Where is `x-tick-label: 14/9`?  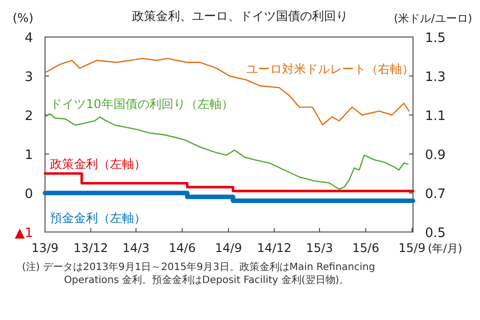
x-tick-label: 14/9 is located at coordinates (228, 248).